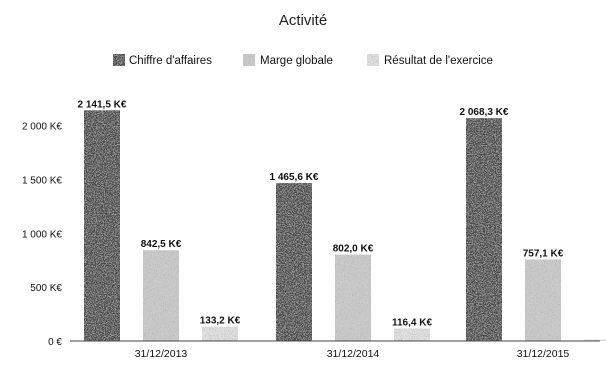 This screenshot has height=365, width=606. What do you see at coordinates (294, 177) in the screenshot?
I see `data-label: 1 465,6 K€` at bounding box center [294, 177].